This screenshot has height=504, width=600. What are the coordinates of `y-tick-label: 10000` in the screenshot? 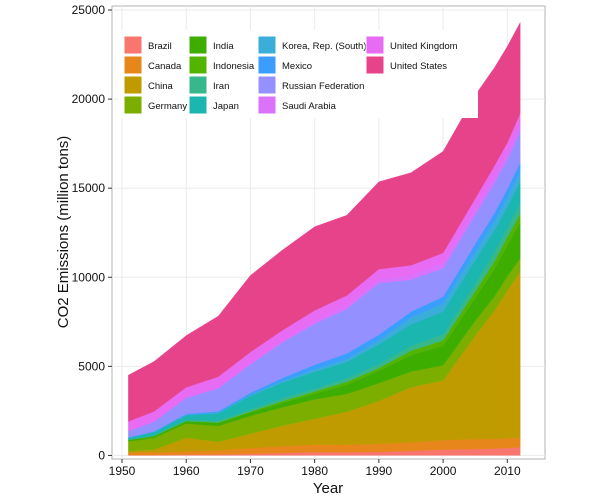 It's located at (89, 277).